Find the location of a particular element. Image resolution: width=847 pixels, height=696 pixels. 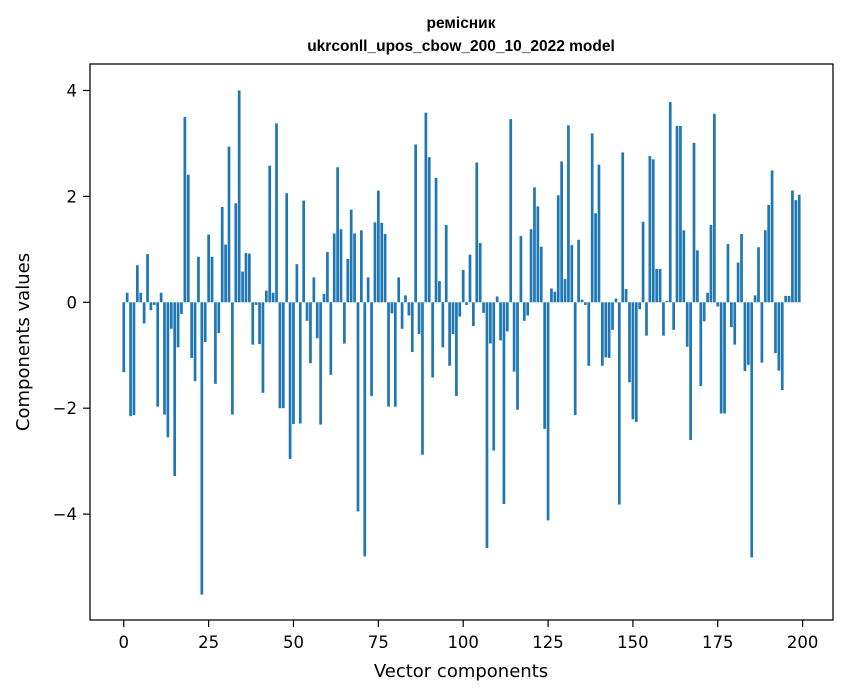

y-tick-label: 4 is located at coordinates (72, 90).